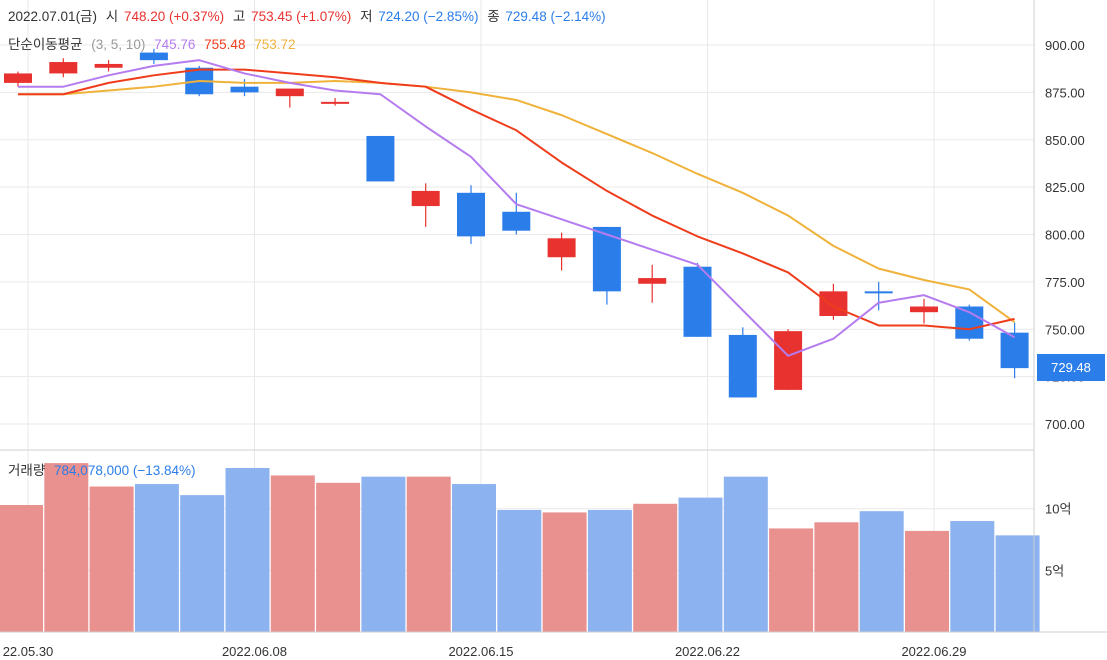 The width and height of the screenshot is (1107, 660). I want to click on x-tick-label: 2022.06.22, so click(707, 651).